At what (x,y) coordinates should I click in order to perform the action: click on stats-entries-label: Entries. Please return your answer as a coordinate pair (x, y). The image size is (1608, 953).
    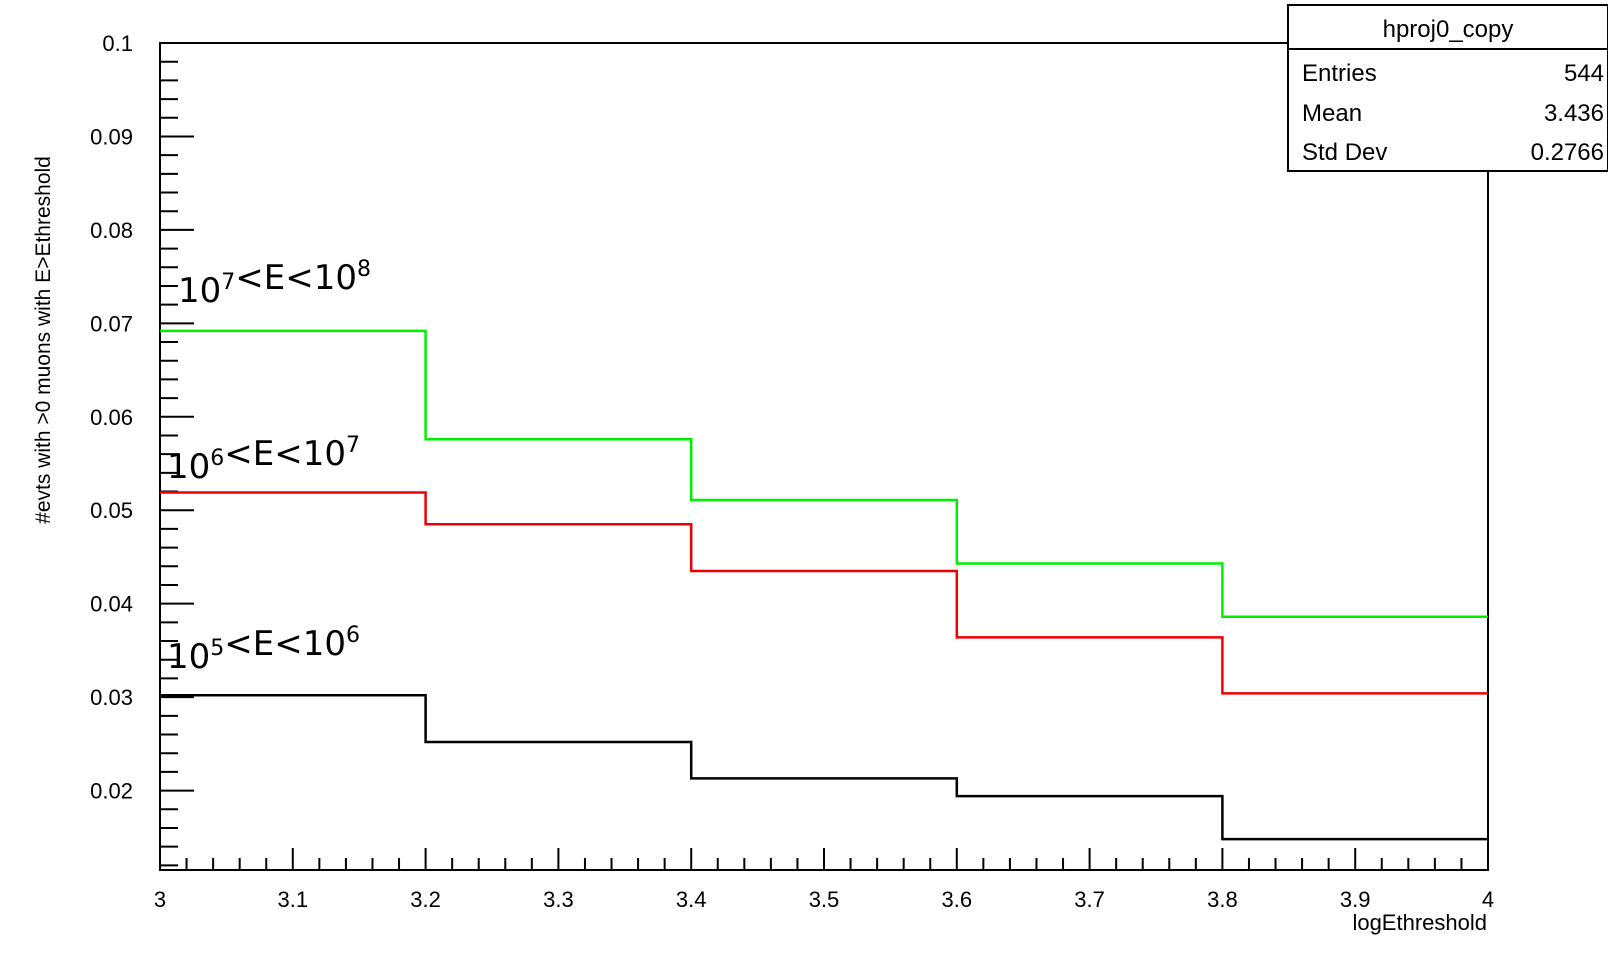
    Looking at the image, I should click on (1339, 73).